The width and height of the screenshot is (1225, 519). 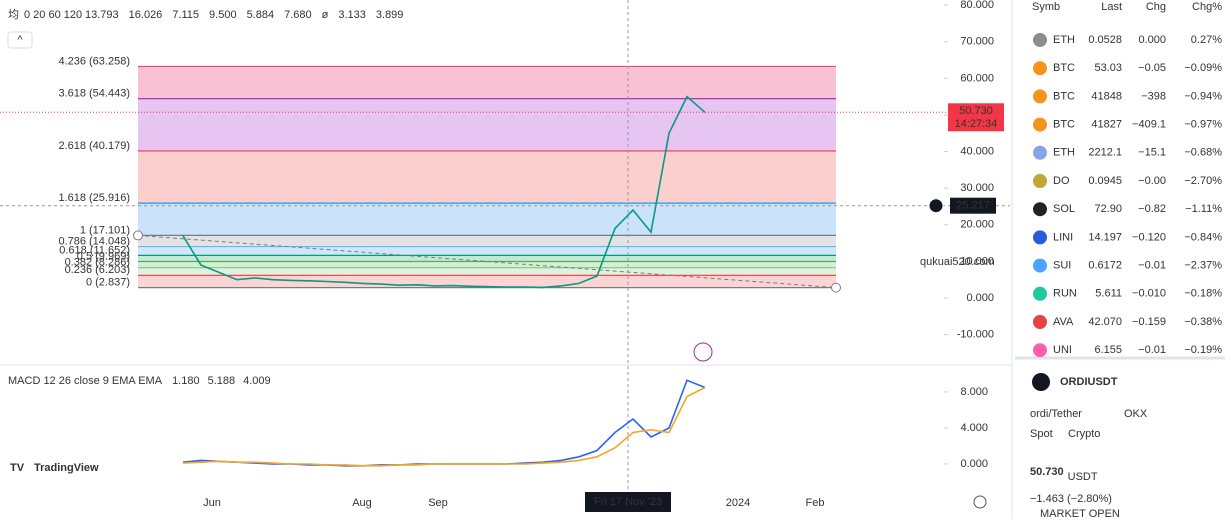 I want to click on cell: −0.97%, so click(x=1203, y=125).